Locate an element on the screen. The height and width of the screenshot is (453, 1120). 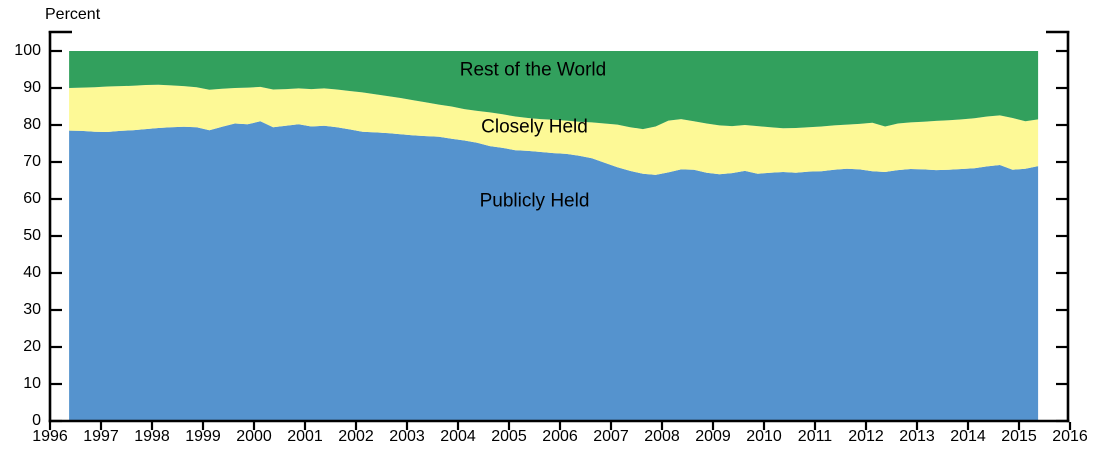
x-tick-label: 2000 is located at coordinates (254, 436).